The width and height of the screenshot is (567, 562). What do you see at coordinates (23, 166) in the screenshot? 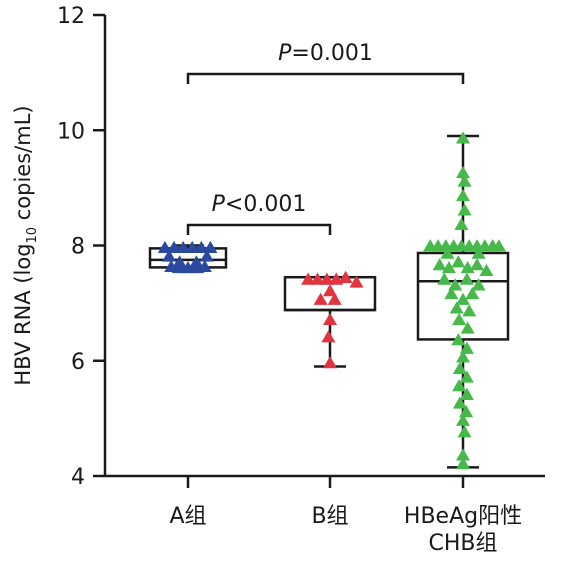
I see `y-axis-title-tail: copies/mL)` at bounding box center [23, 166].